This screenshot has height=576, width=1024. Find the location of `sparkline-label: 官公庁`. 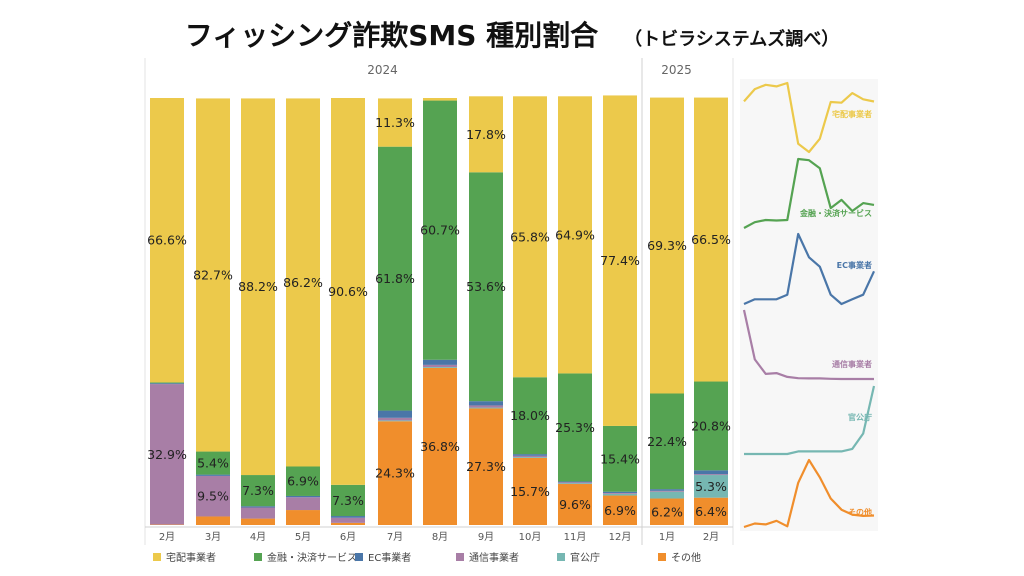

sparkline-label: 官公庁 is located at coordinates (860, 417).